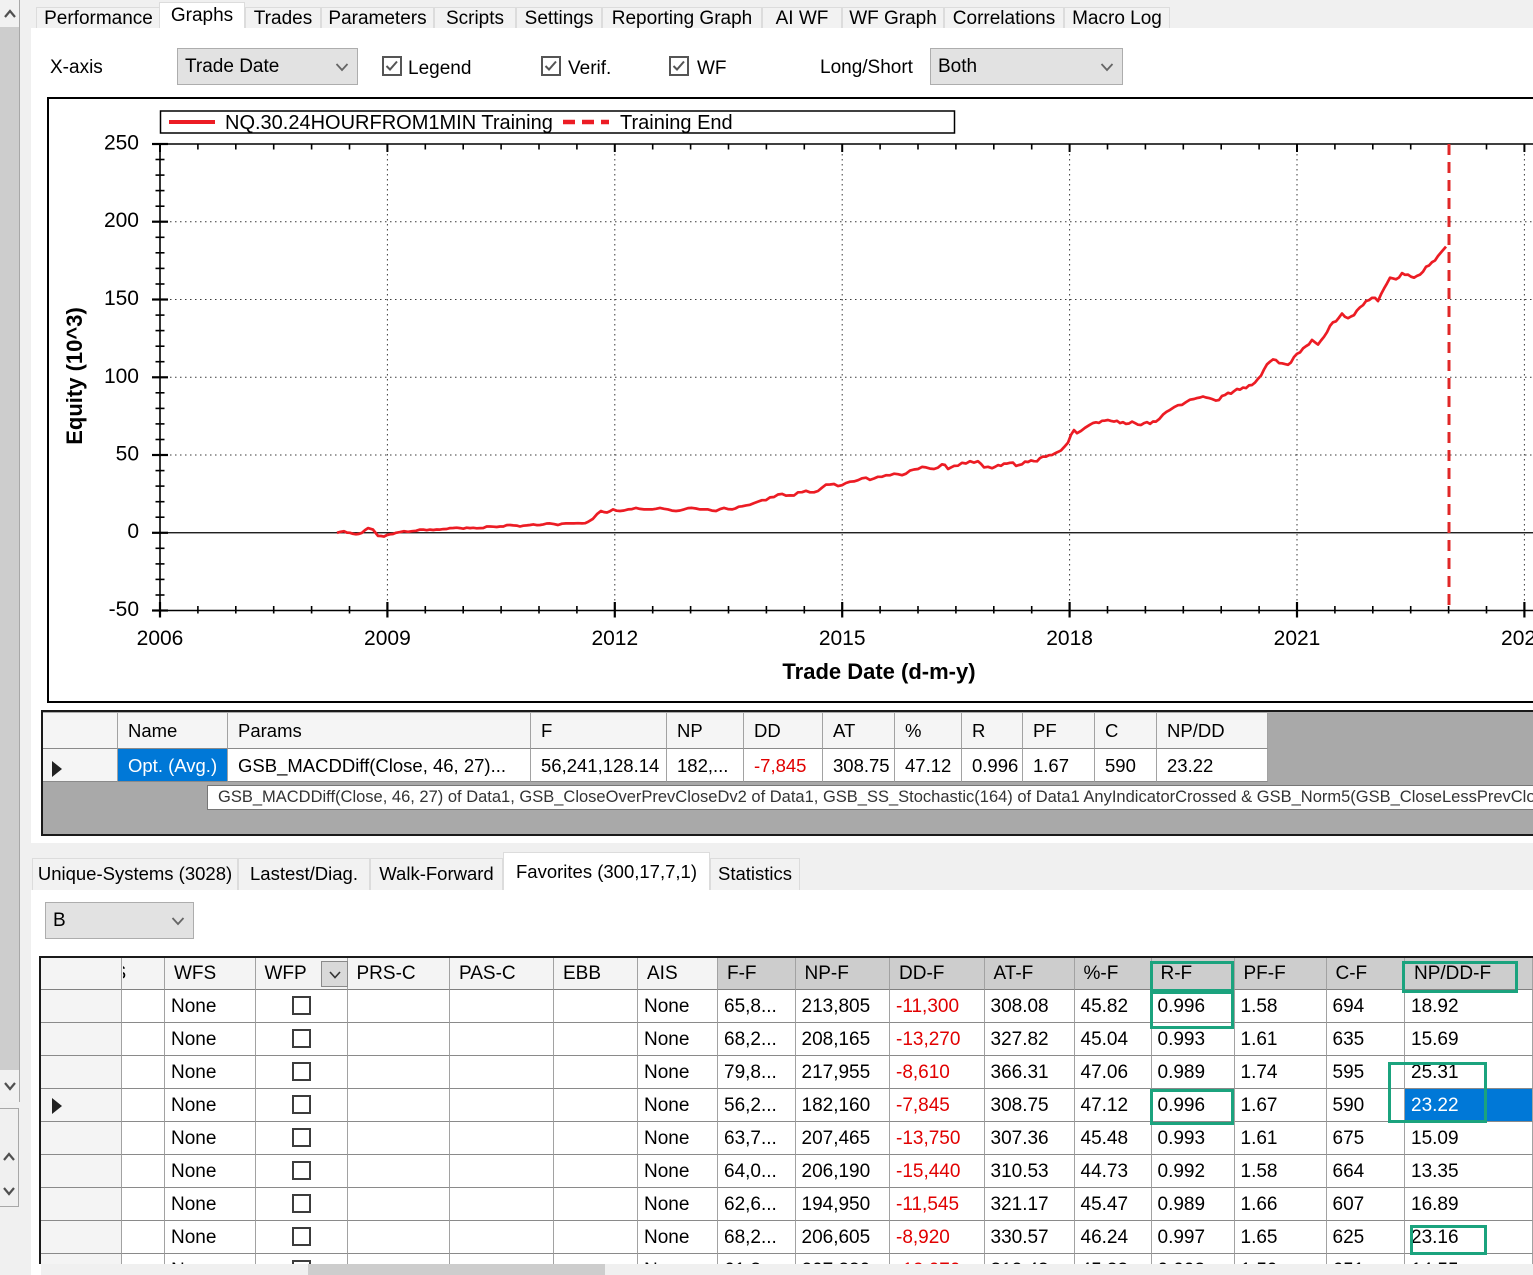 This screenshot has height=1275, width=1533. I want to click on svg-text: 2009, so click(387, 638).